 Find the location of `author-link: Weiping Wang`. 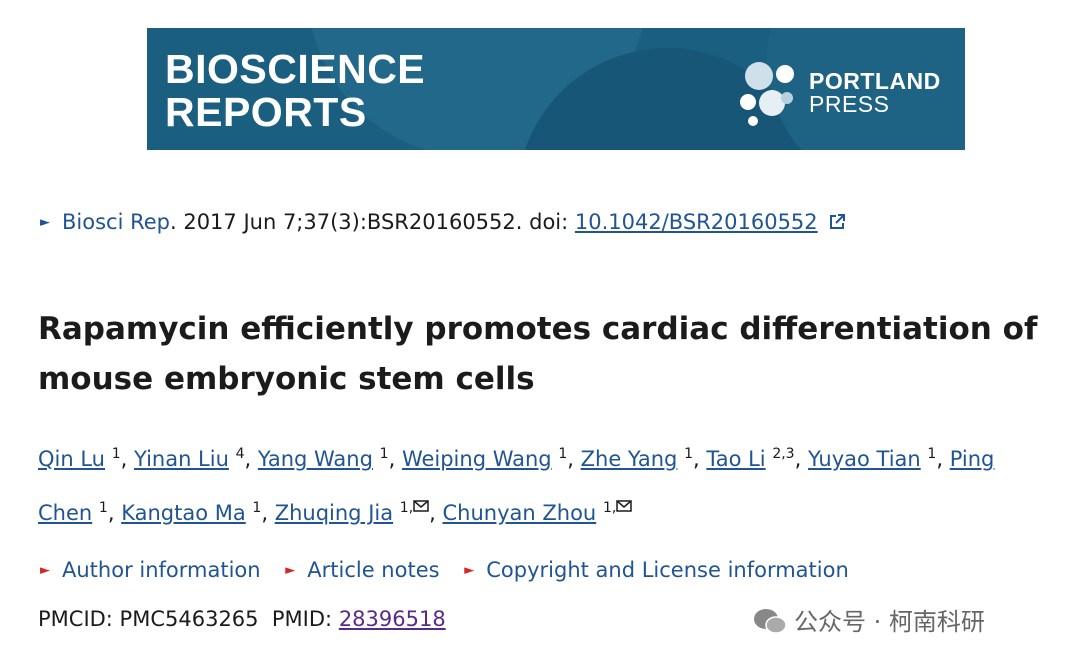

author-link: Weiping Wang is located at coordinates (476, 459).